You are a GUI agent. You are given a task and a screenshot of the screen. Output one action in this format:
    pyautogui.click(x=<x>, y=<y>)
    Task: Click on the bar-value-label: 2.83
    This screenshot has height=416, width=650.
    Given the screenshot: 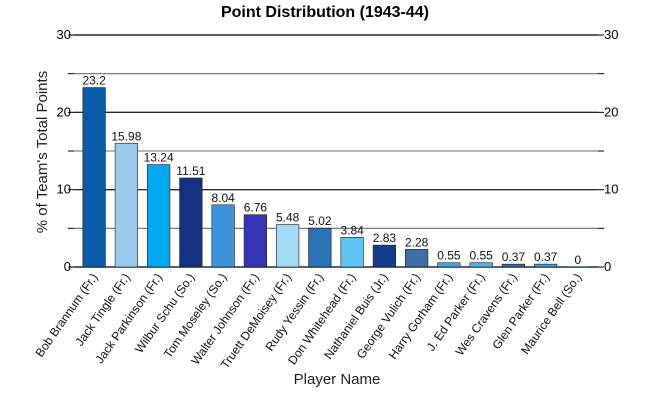 What is the action you would take?
    pyautogui.click(x=385, y=238)
    